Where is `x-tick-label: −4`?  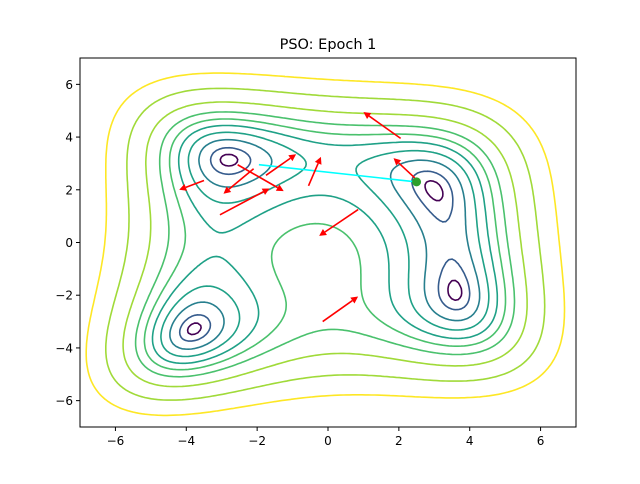 x-tick-label: −4 is located at coordinates (186, 441).